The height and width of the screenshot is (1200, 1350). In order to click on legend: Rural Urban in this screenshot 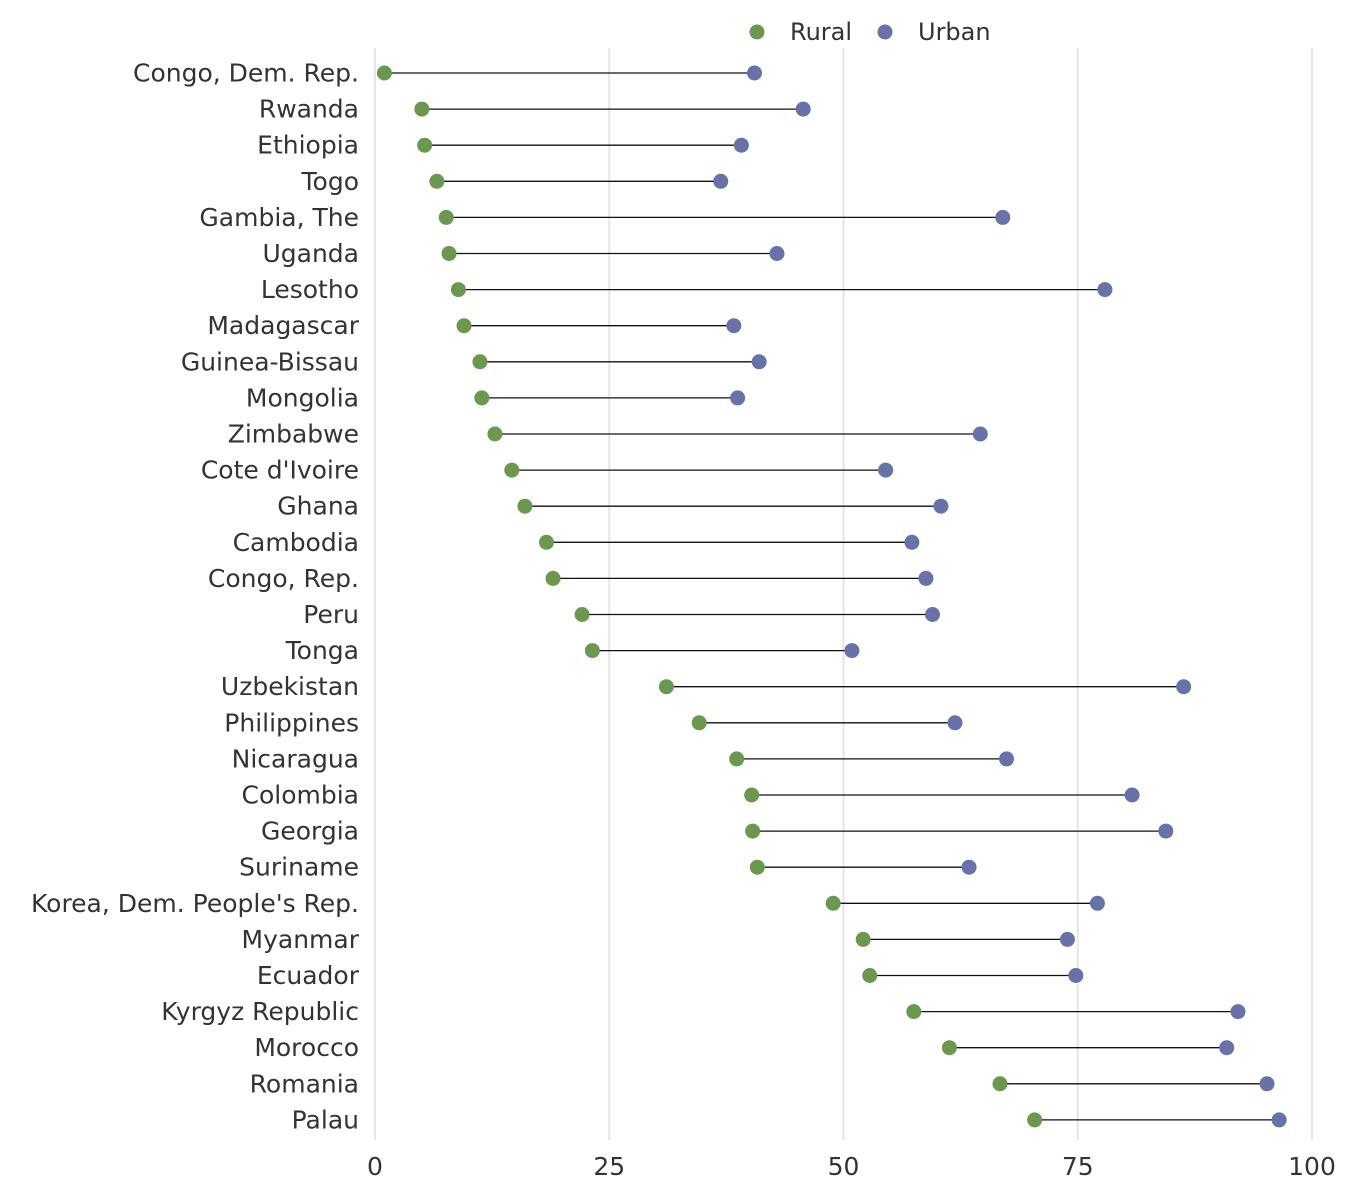, I will do `click(870, 32)`.